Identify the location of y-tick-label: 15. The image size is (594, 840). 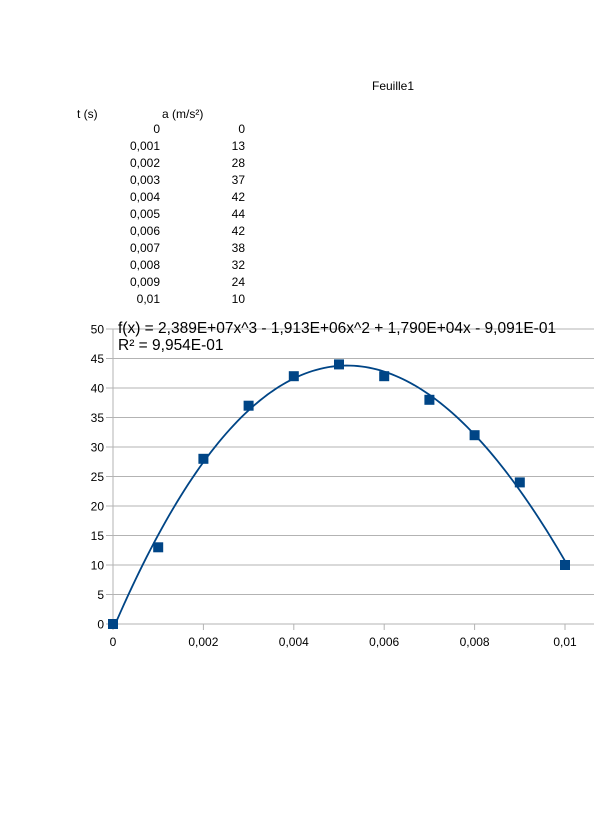
(98, 536).